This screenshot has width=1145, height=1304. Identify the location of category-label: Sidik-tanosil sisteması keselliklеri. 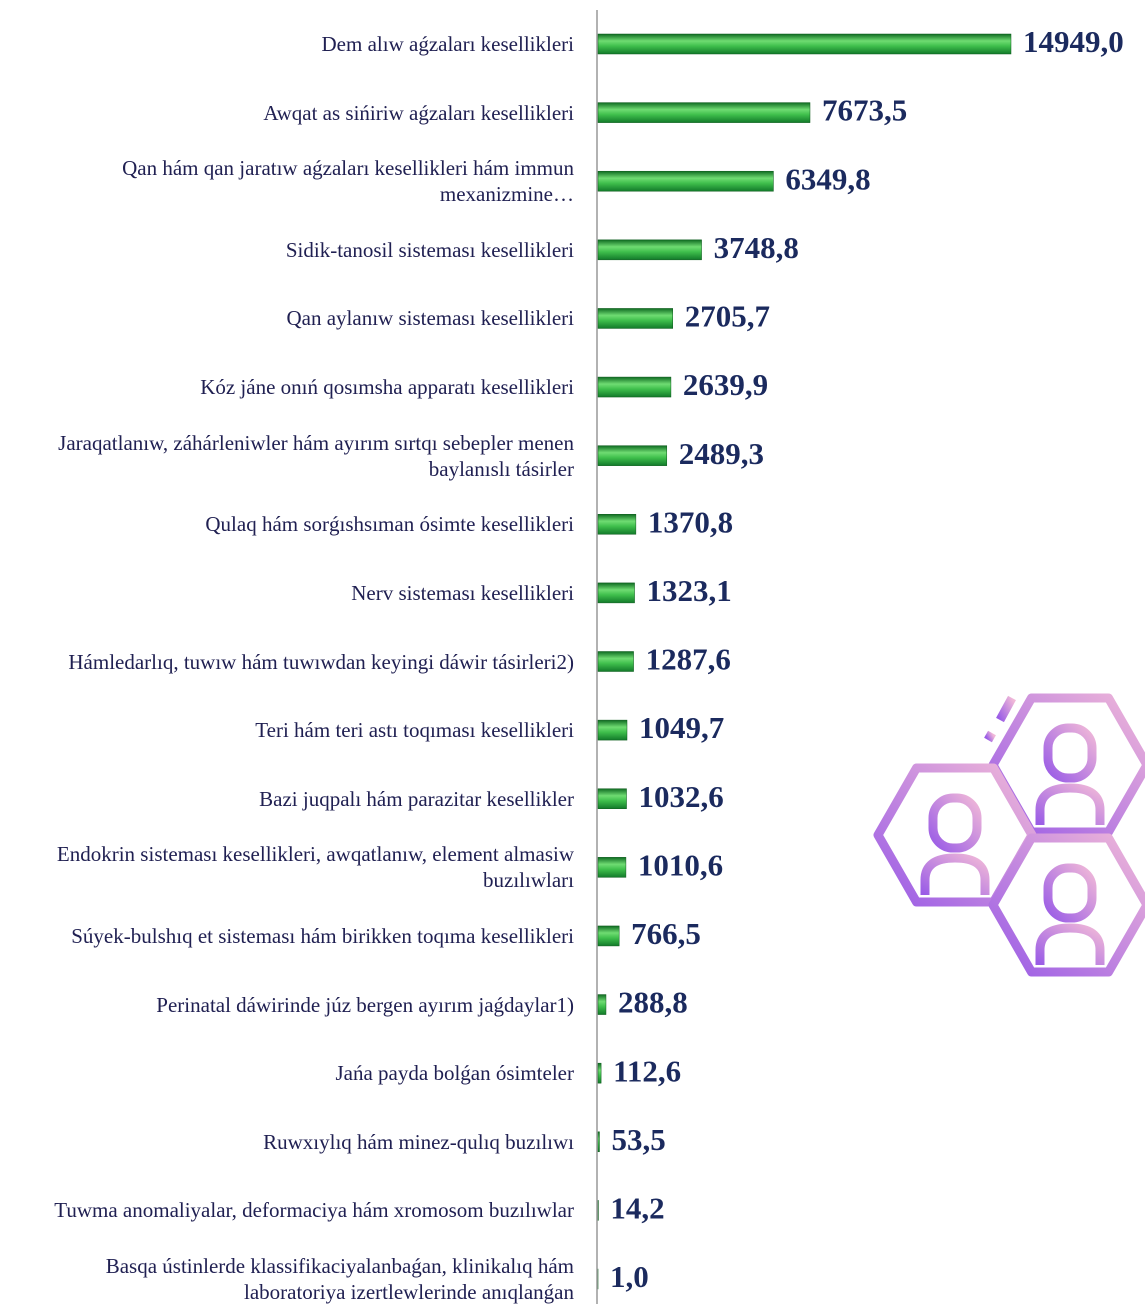
(429, 249).